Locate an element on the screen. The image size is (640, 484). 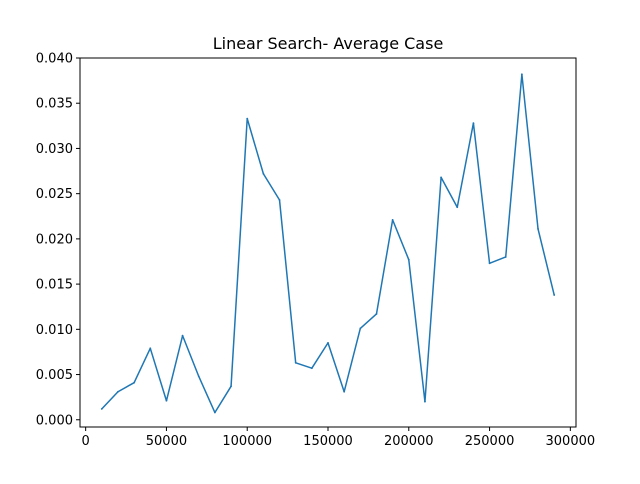
x-tick-label: 200000 is located at coordinates (409, 441).